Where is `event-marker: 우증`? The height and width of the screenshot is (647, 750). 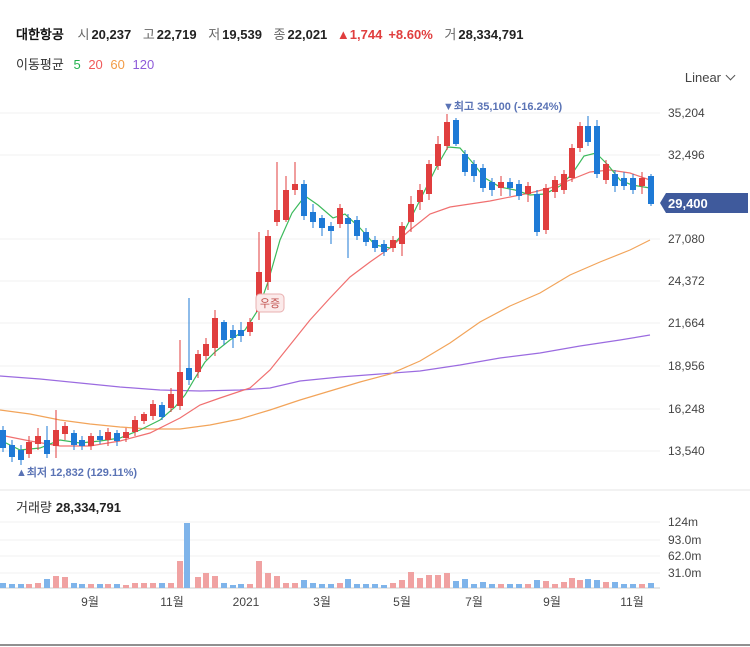 event-marker: 우증 is located at coordinates (270, 303).